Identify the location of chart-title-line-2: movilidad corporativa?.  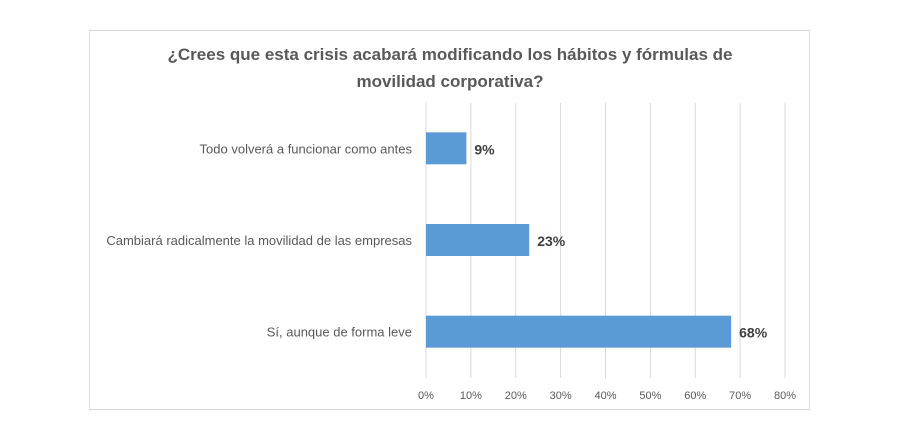
(449, 81).